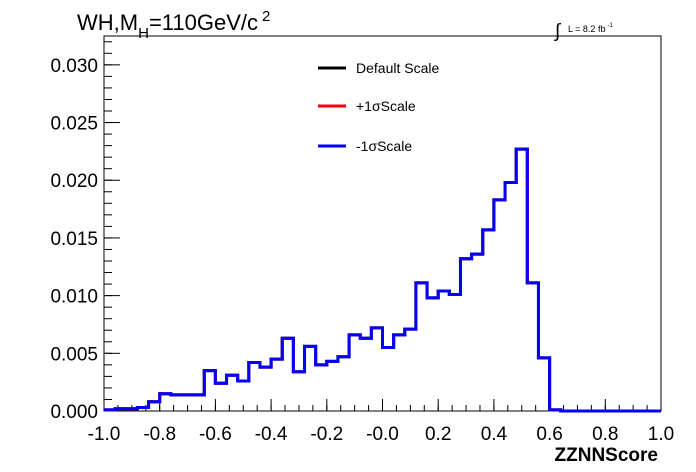  I want to click on x-tick-label: -0.0, so click(382, 434).